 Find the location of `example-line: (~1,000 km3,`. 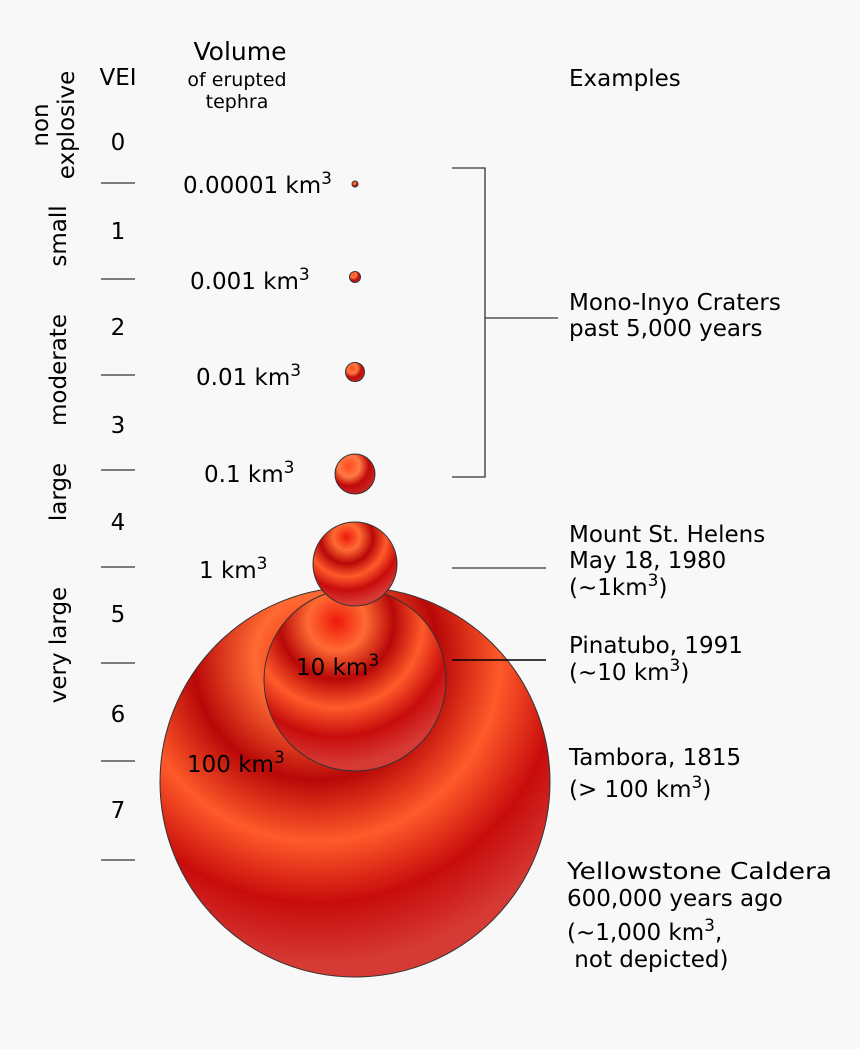

example-line: (~1,000 km3, is located at coordinates (644, 931).